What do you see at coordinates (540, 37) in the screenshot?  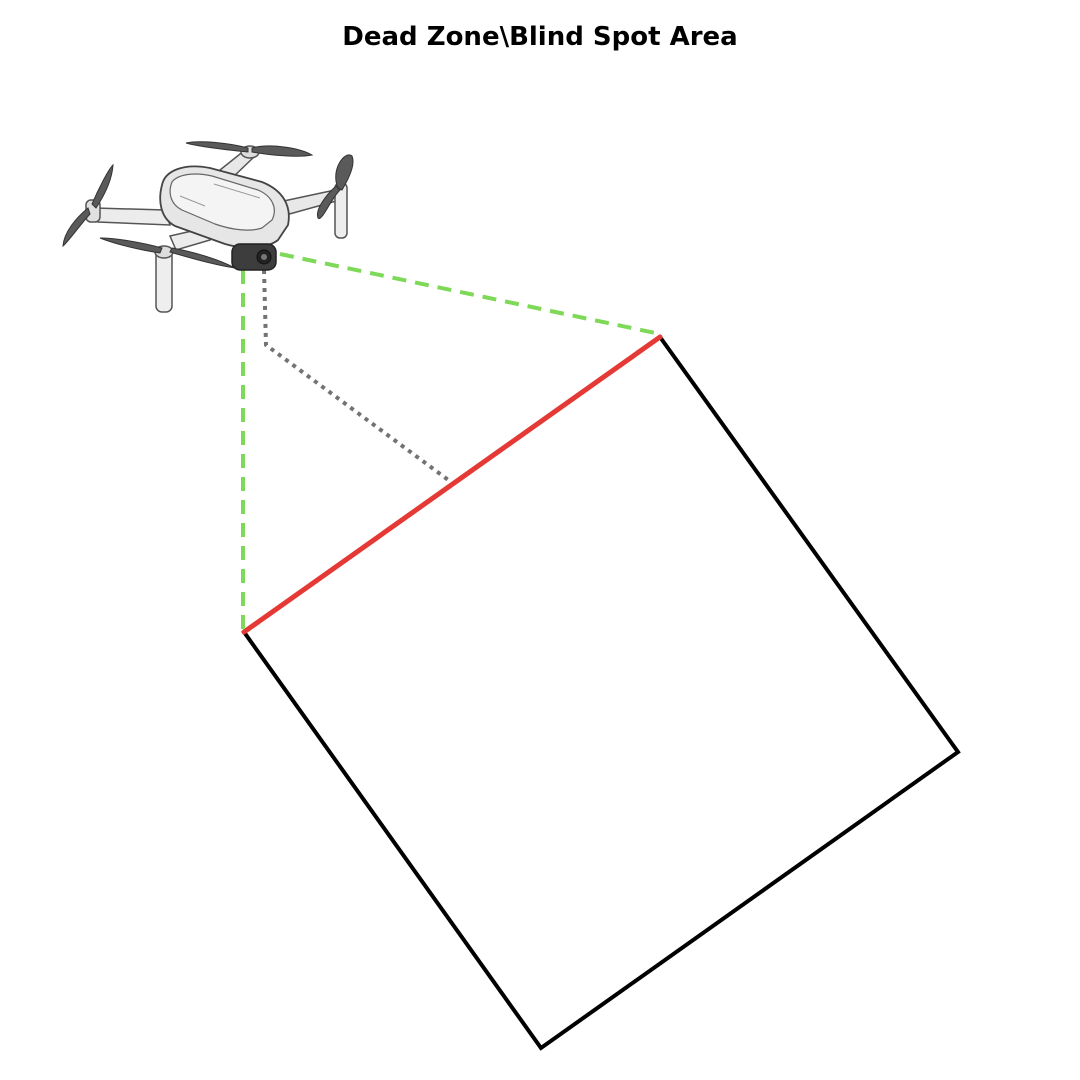 I see `diagram-title: Dead Zone\Blind Spot Area` at bounding box center [540, 37].